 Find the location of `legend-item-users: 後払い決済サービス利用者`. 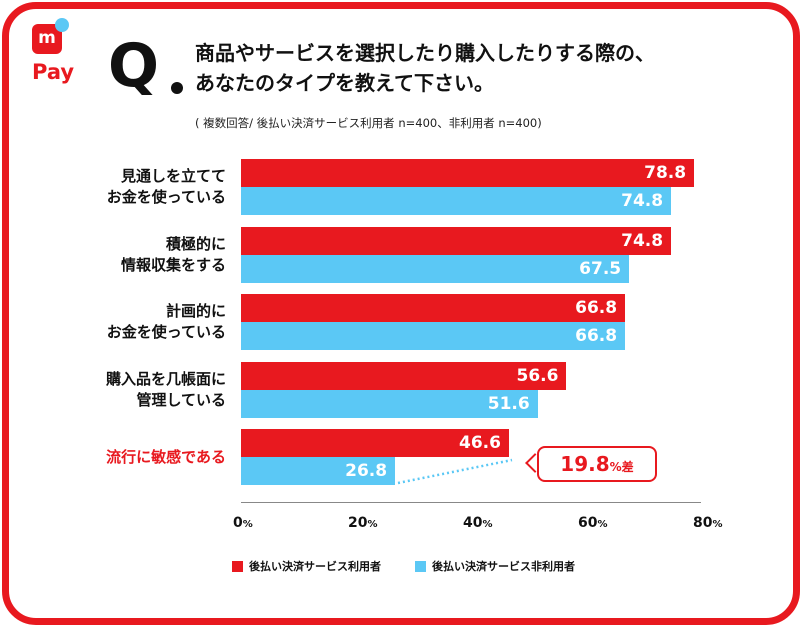

legend-item-users: 後払い決済サービス利用者 is located at coordinates (306, 566).